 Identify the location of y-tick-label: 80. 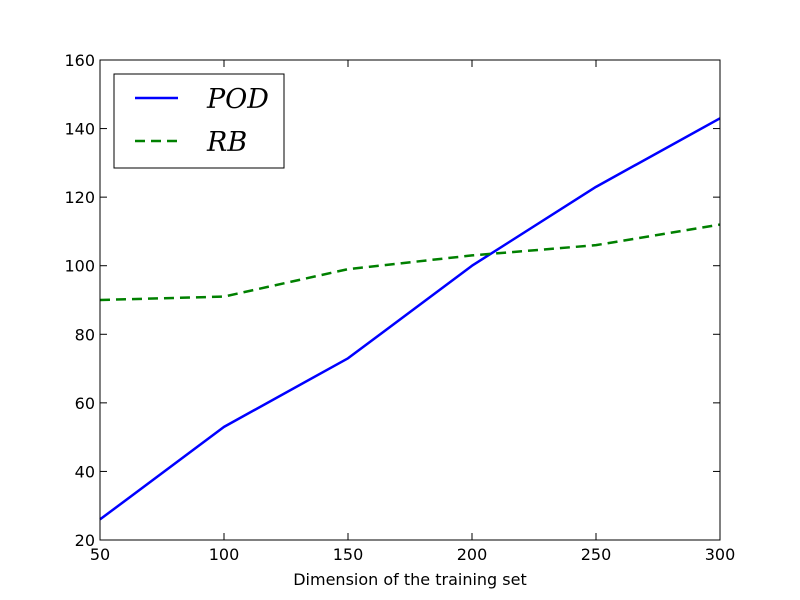
(85, 334).